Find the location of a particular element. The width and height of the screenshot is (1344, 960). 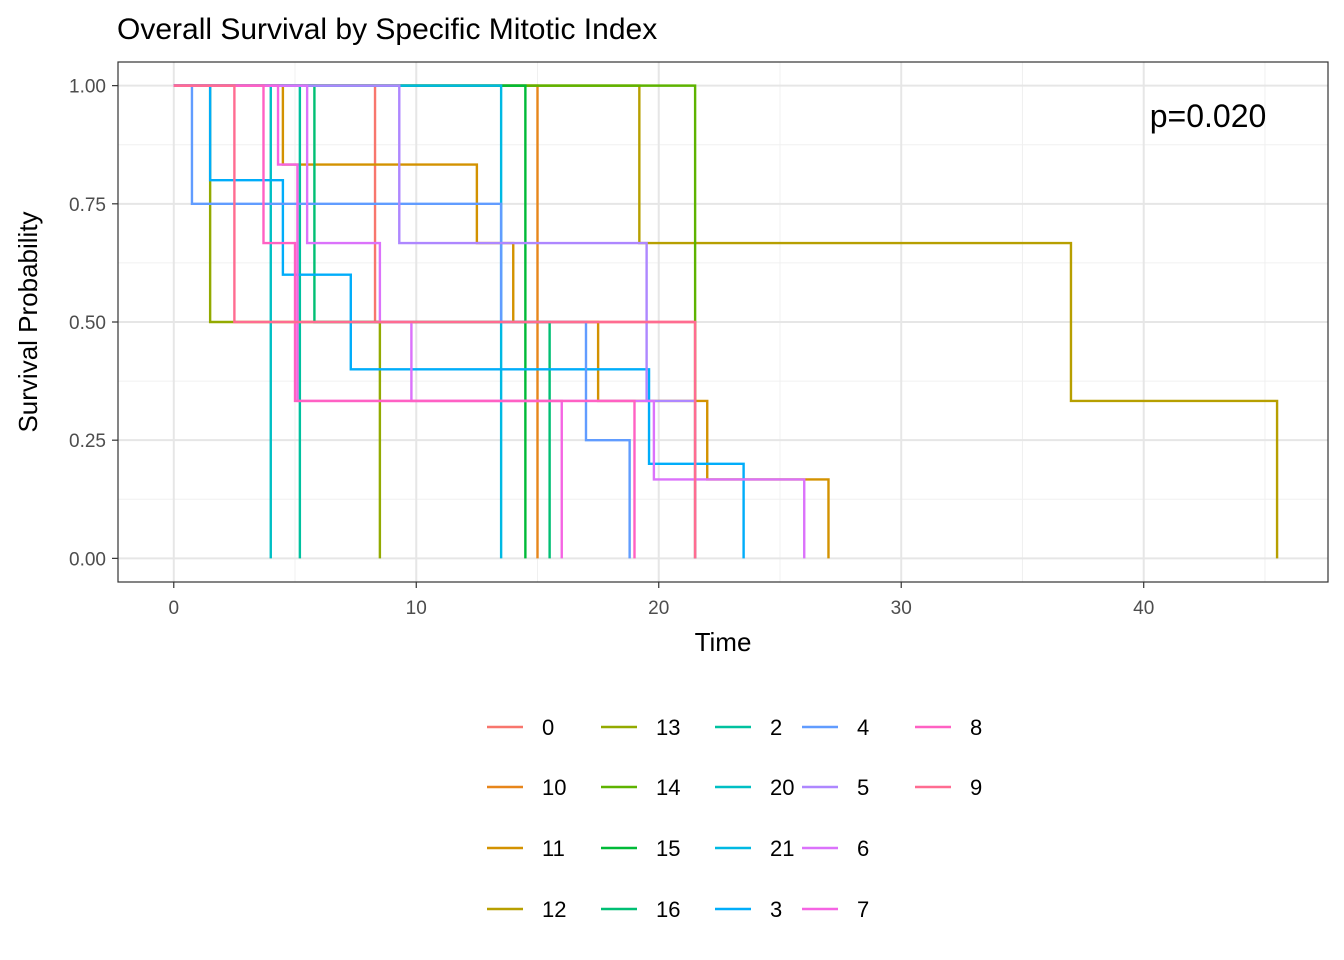

legend-label-0: 0 is located at coordinates (548, 727).